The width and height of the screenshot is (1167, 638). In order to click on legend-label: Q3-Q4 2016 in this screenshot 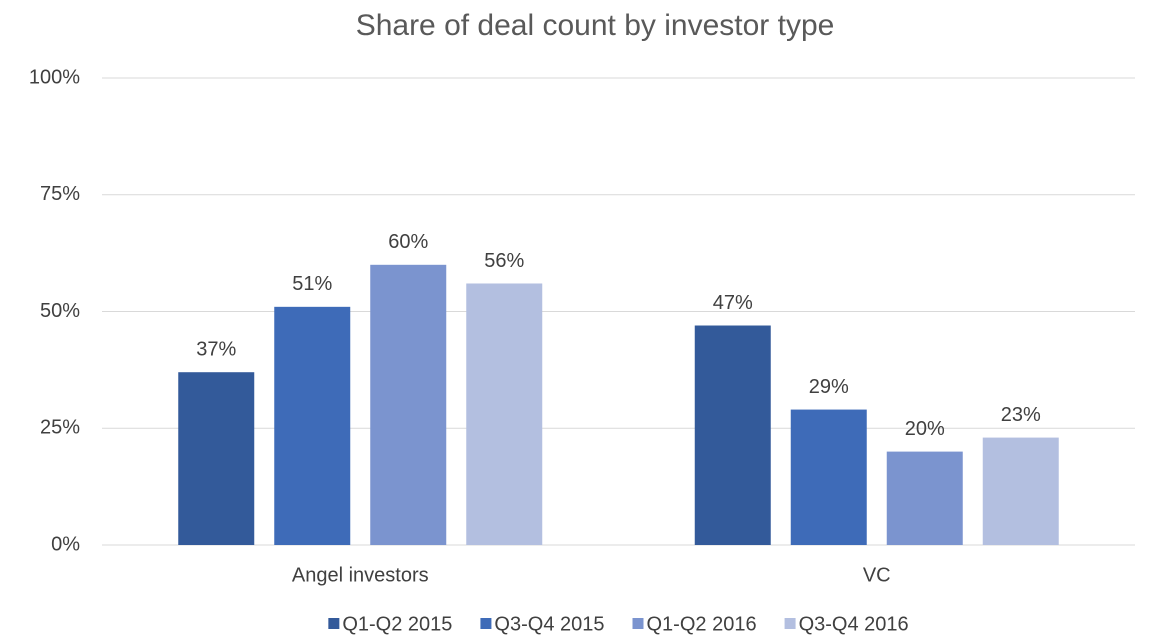, I will do `click(854, 624)`.